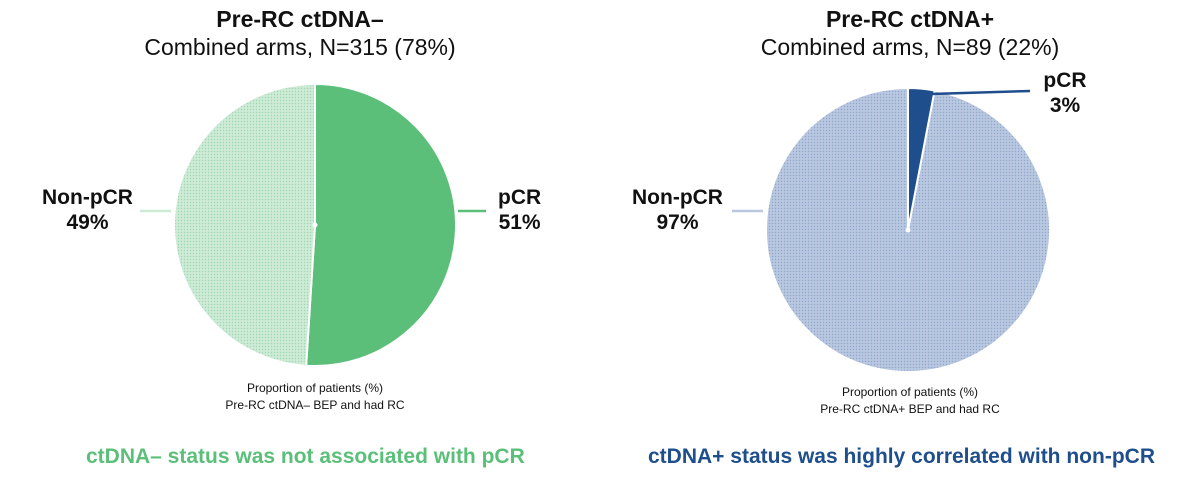 The height and width of the screenshot is (484, 1200). What do you see at coordinates (910, 19) in the screenshot?
I see `chart-title: Pre-RC ctDNA+` at bounding box center [910, 19].